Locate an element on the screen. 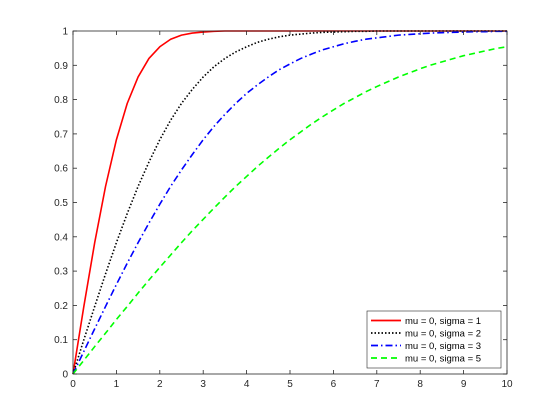 This screenshot has width=560, height=420. y-tick-label: 1 is located at coordinates (65, 32).